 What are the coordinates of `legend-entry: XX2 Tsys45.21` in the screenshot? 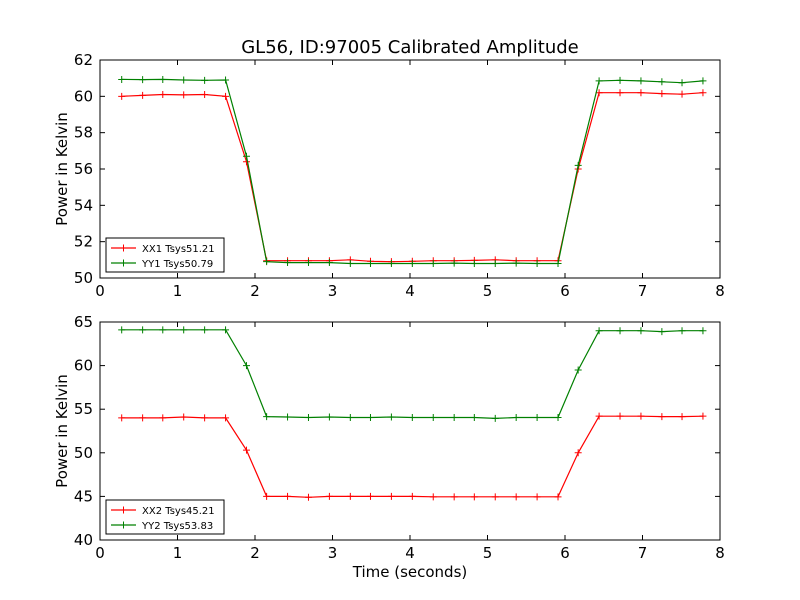 It's located at (178, 511).